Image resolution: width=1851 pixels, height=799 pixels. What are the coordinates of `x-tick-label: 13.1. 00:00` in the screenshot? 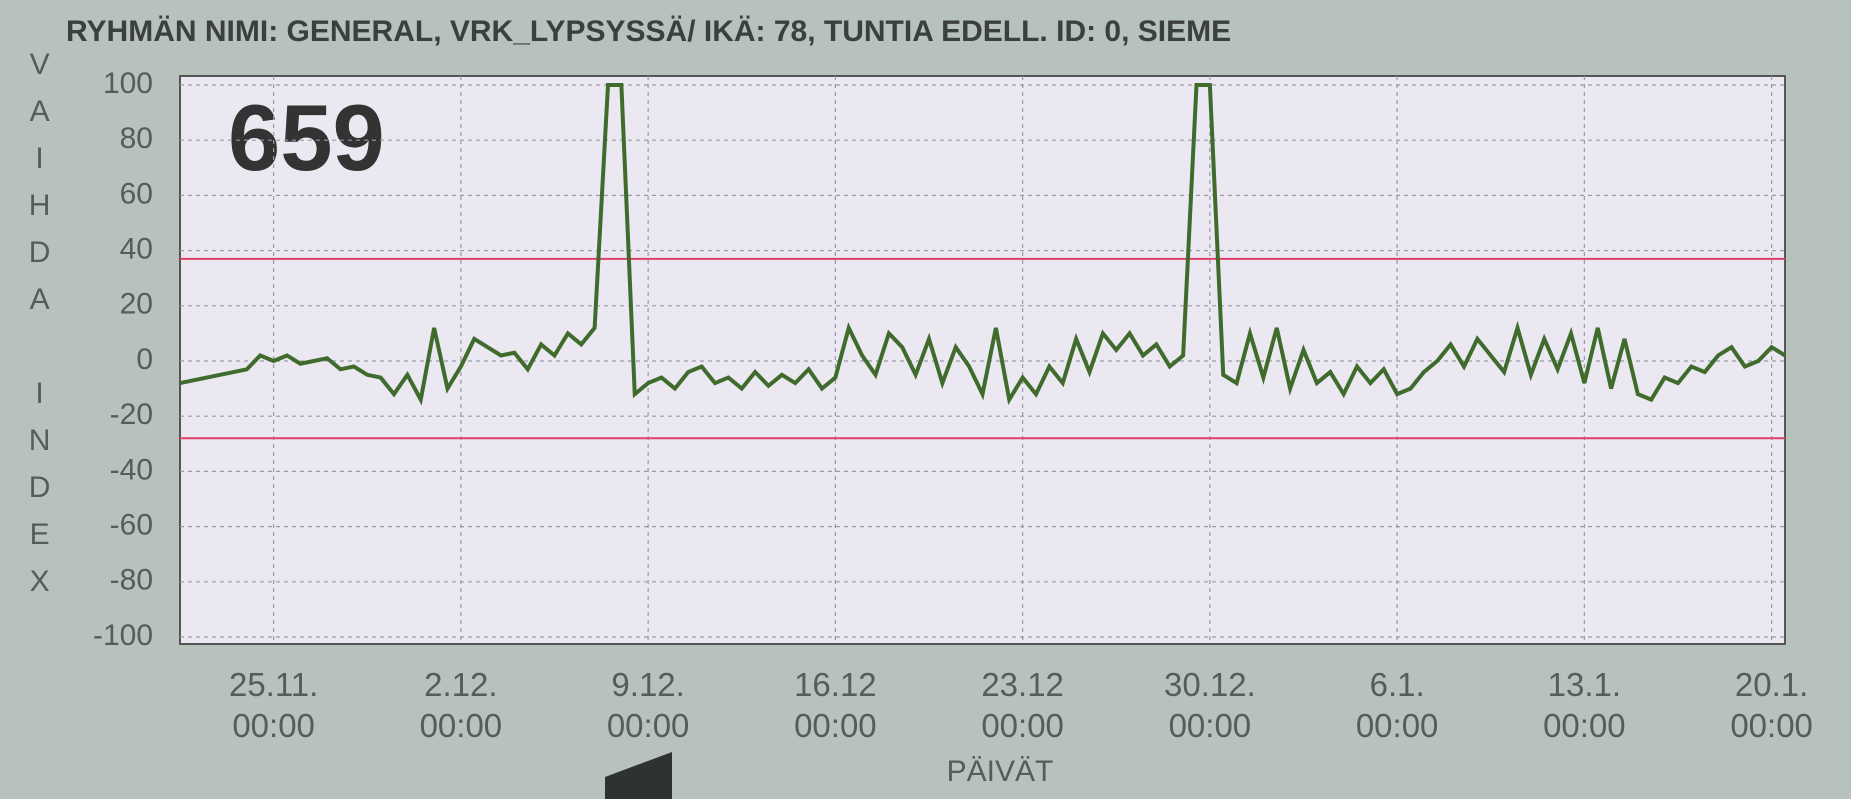 It's located at (1584, 705).